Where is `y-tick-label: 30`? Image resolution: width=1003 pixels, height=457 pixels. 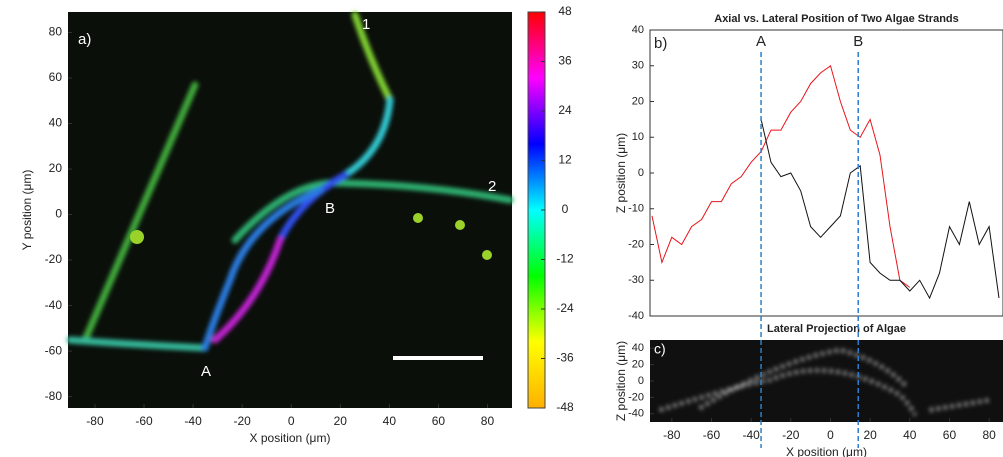 y-tick-label: 30 is located at coordinates (638, 66).